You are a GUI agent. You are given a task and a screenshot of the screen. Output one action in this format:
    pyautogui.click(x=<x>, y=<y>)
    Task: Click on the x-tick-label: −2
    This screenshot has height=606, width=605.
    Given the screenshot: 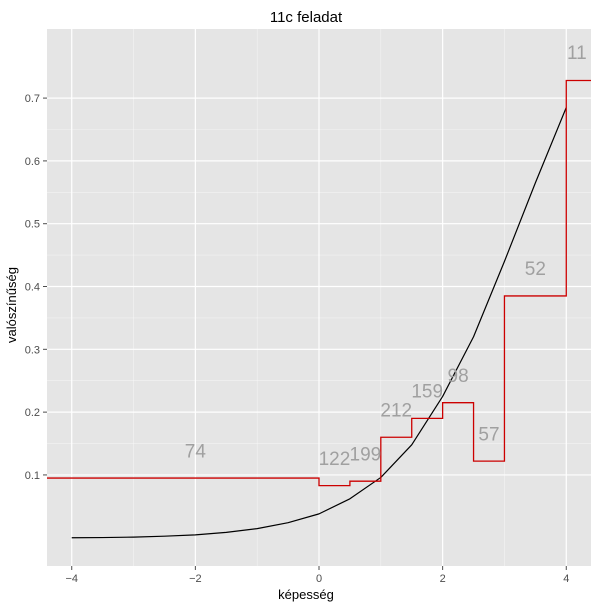 What is the action you would take?
    pyautogui.click(x=195, y=579)
    